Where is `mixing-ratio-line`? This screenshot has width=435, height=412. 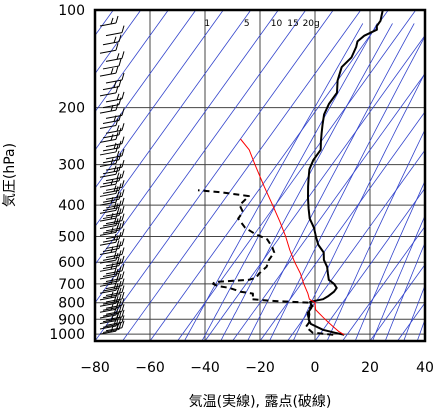 mixing-ratio-line is located at coordinates (398, 277).